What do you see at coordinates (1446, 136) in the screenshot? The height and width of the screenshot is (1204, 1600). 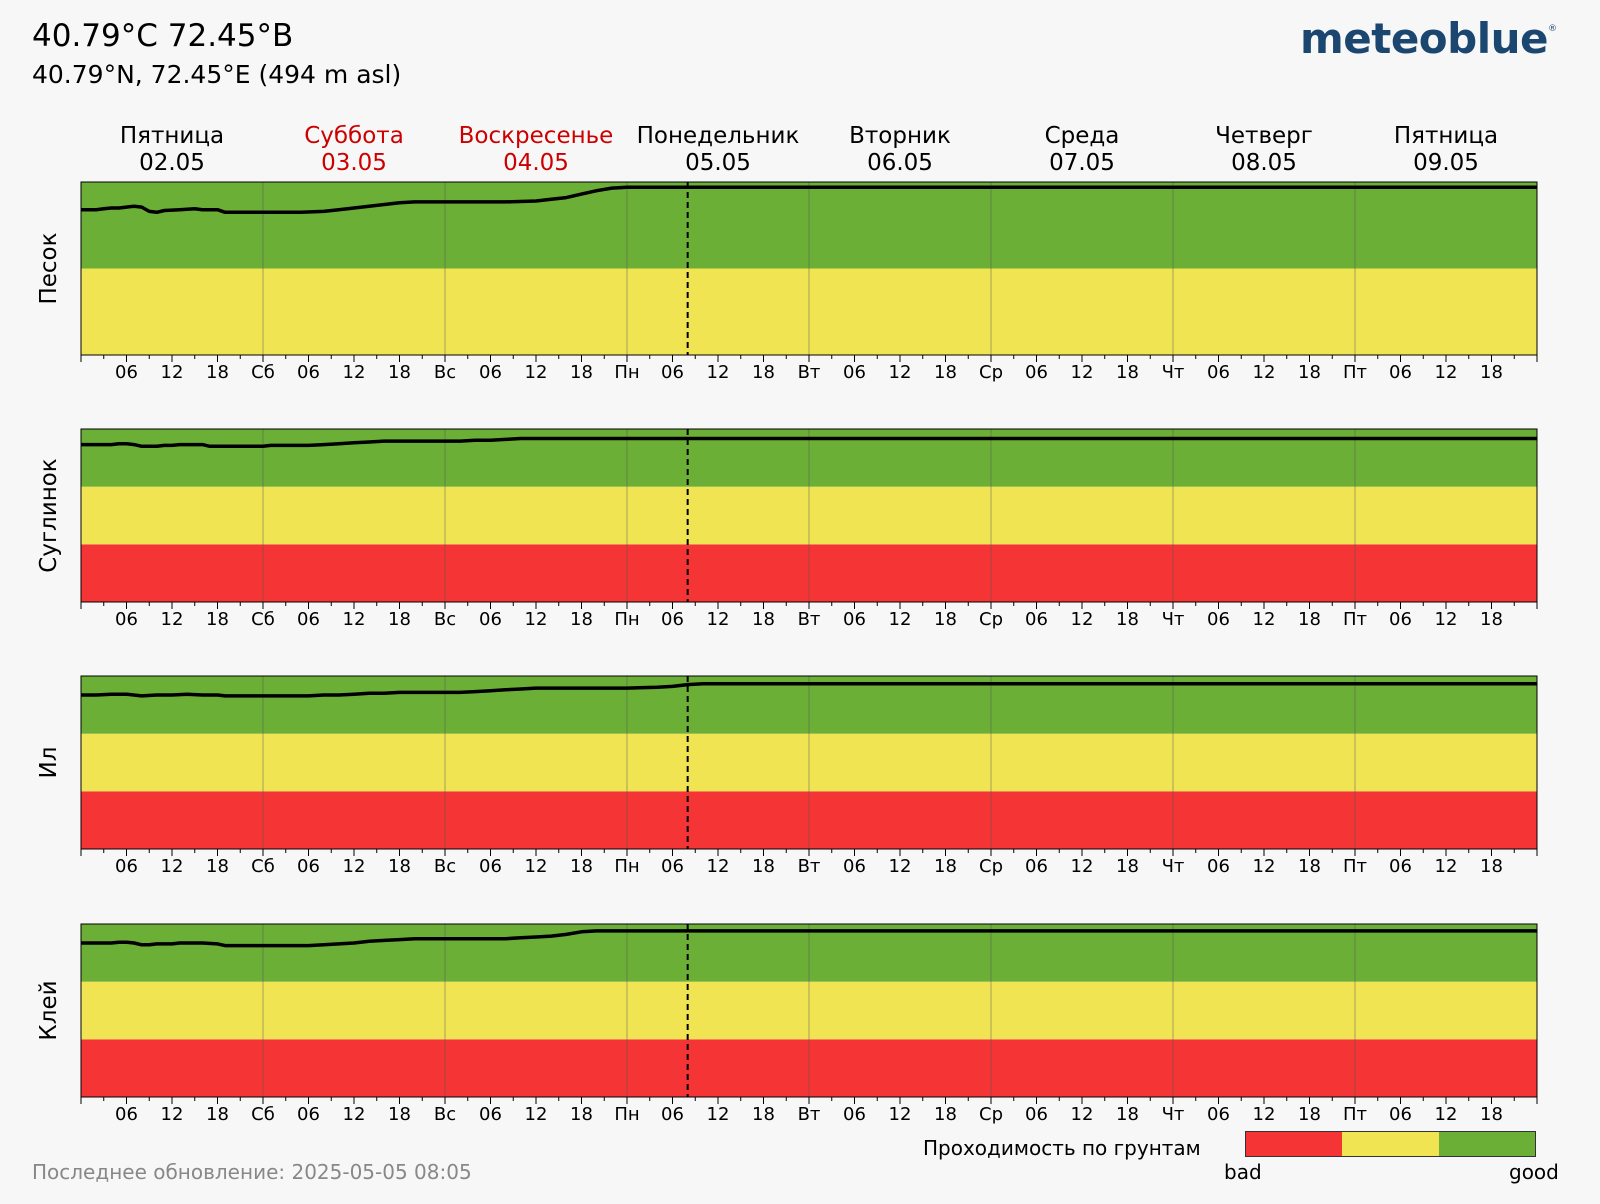 I see `day-name-label: Пятница` at bounding box center [1446, 136].